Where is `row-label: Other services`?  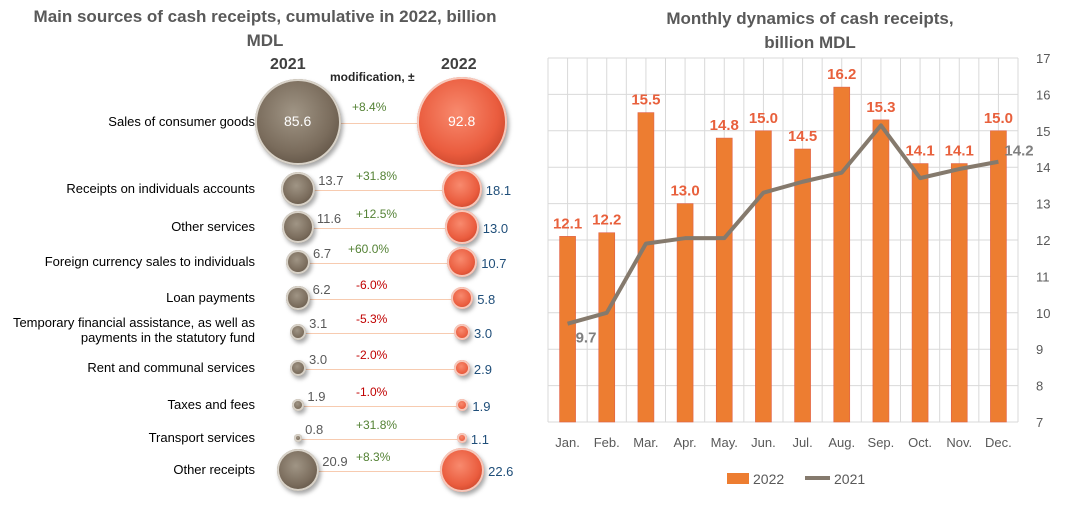 row-label: Other services is located at coordinates (213, 226).